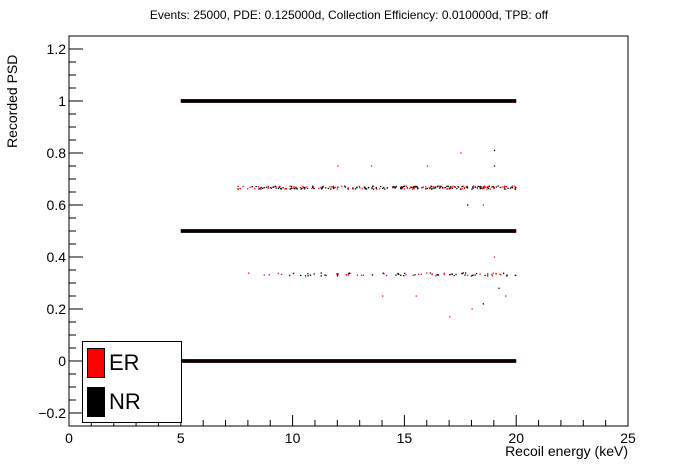  Describe the element at coordinates (12, 101) in the screenshot. I see `y-axis-label: Recorded PSD` at that location.